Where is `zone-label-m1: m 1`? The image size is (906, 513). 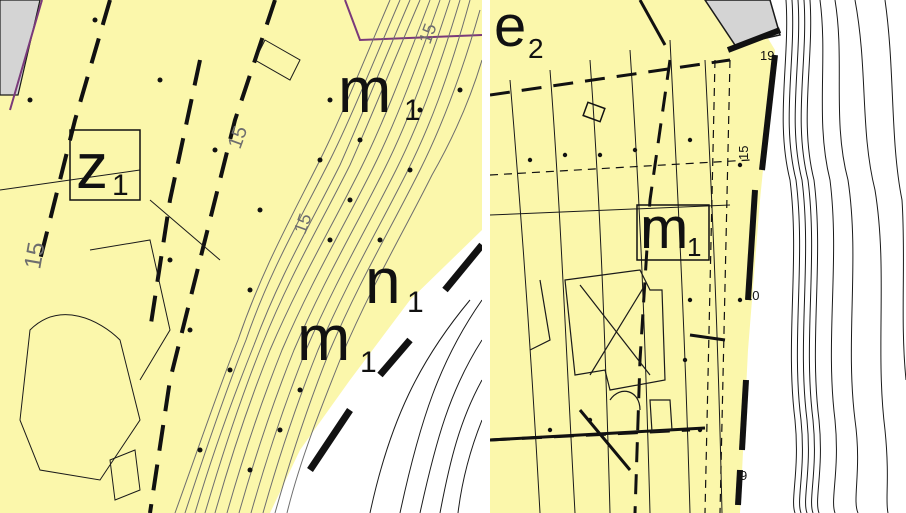
zone-label-m1: m 1 is located at coordinates (670, 229).